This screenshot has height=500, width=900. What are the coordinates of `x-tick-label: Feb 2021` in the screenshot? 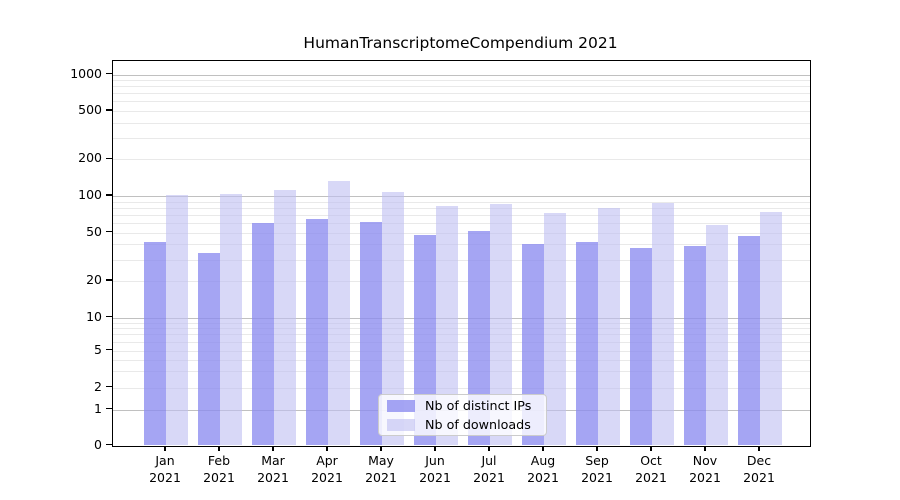 It's located at (219, 469).